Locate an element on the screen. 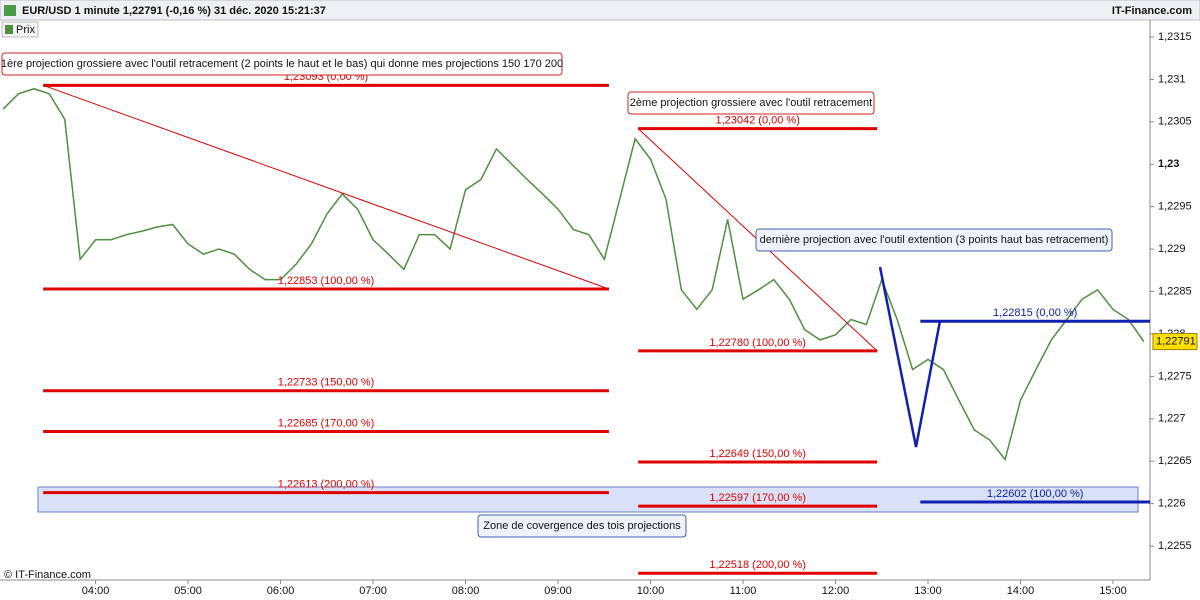 This screenshot has height=600, width=1200. y-tick-label: 1,231 is located at coordinates (1172, 79).